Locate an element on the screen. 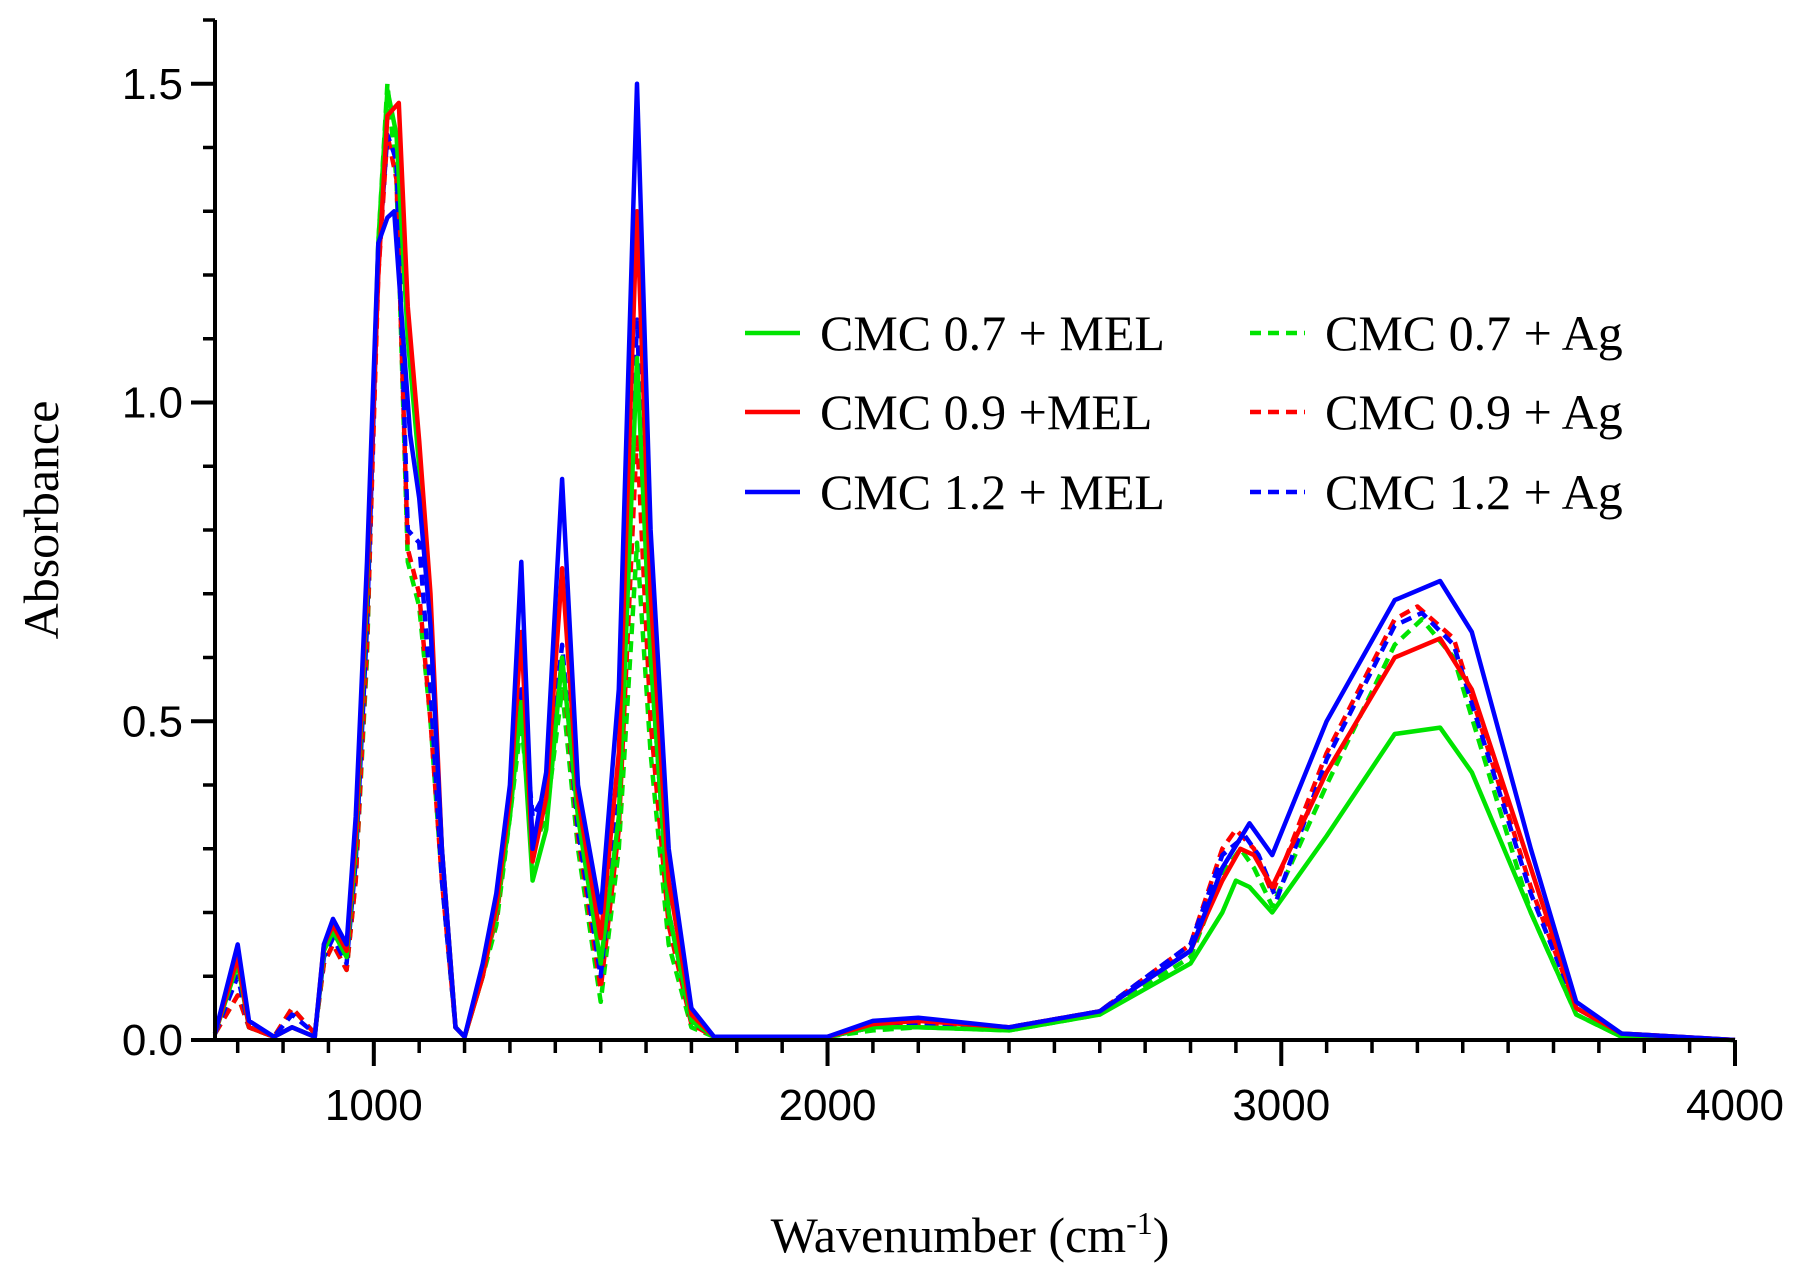 This screenshot has width=1801, height=1279. y-tick-label: 0.0 is located at coordinates (152, 1040).